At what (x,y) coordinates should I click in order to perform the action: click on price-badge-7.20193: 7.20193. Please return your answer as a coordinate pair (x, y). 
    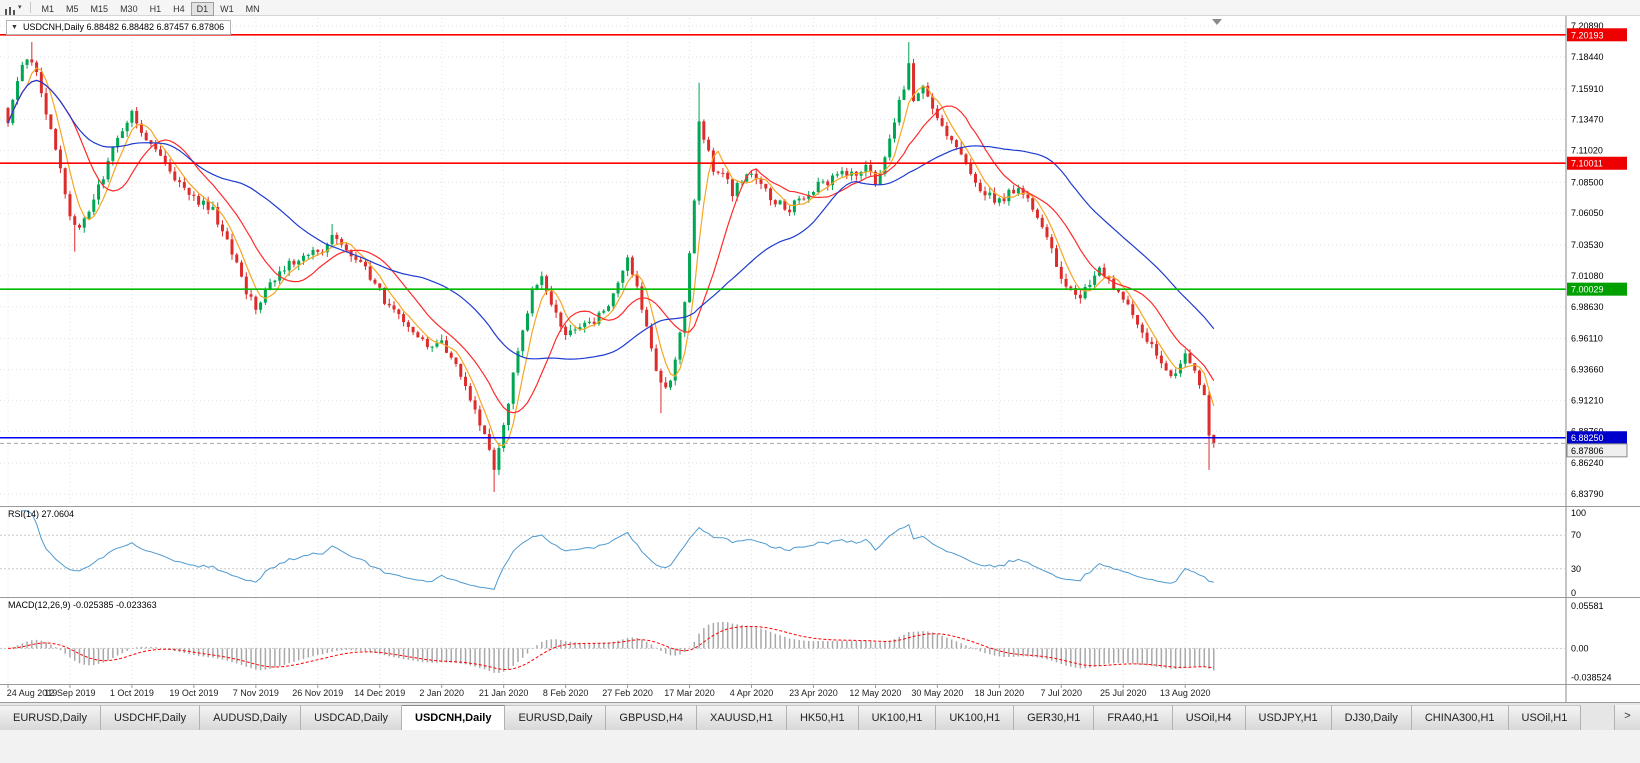
    Looking at the image, I should click on (1597, 35).